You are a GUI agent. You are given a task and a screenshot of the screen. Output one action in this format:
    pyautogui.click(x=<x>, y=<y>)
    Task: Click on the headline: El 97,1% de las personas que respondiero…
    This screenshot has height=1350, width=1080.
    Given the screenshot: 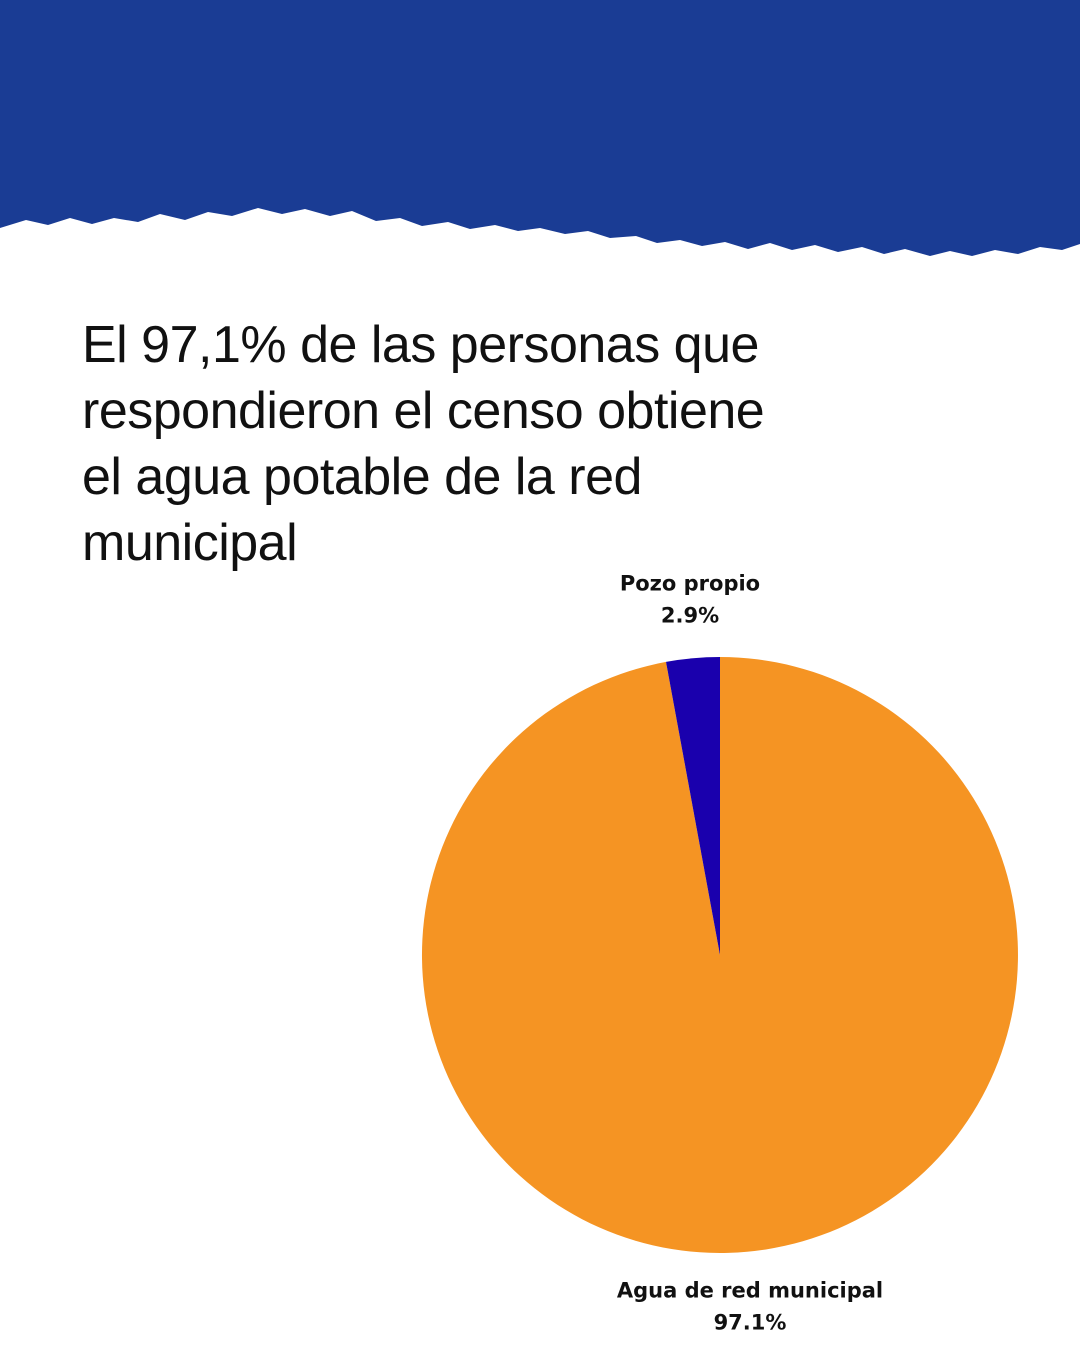 What is the action you would take?
    pyautogui.click(x=423, y=444)
    